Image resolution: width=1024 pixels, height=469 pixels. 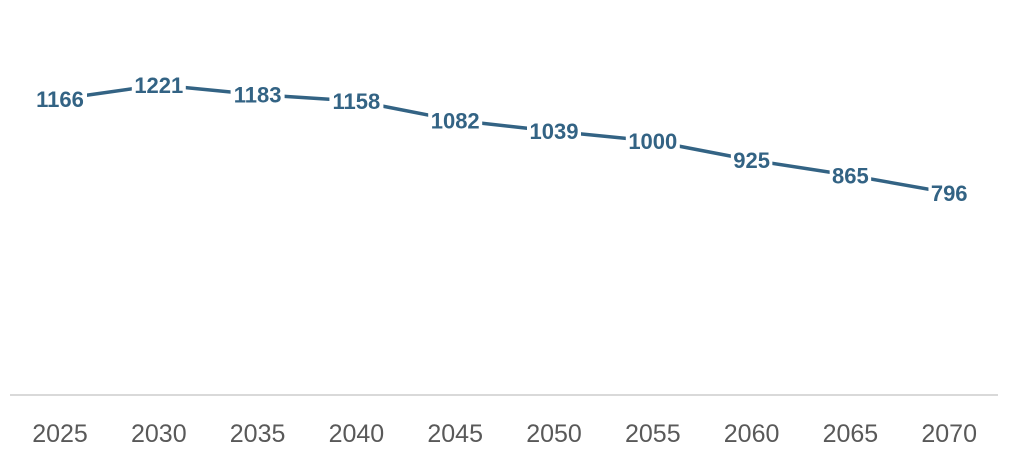 I want to click on data-label-text: 1166, so click(x=60, y=99).